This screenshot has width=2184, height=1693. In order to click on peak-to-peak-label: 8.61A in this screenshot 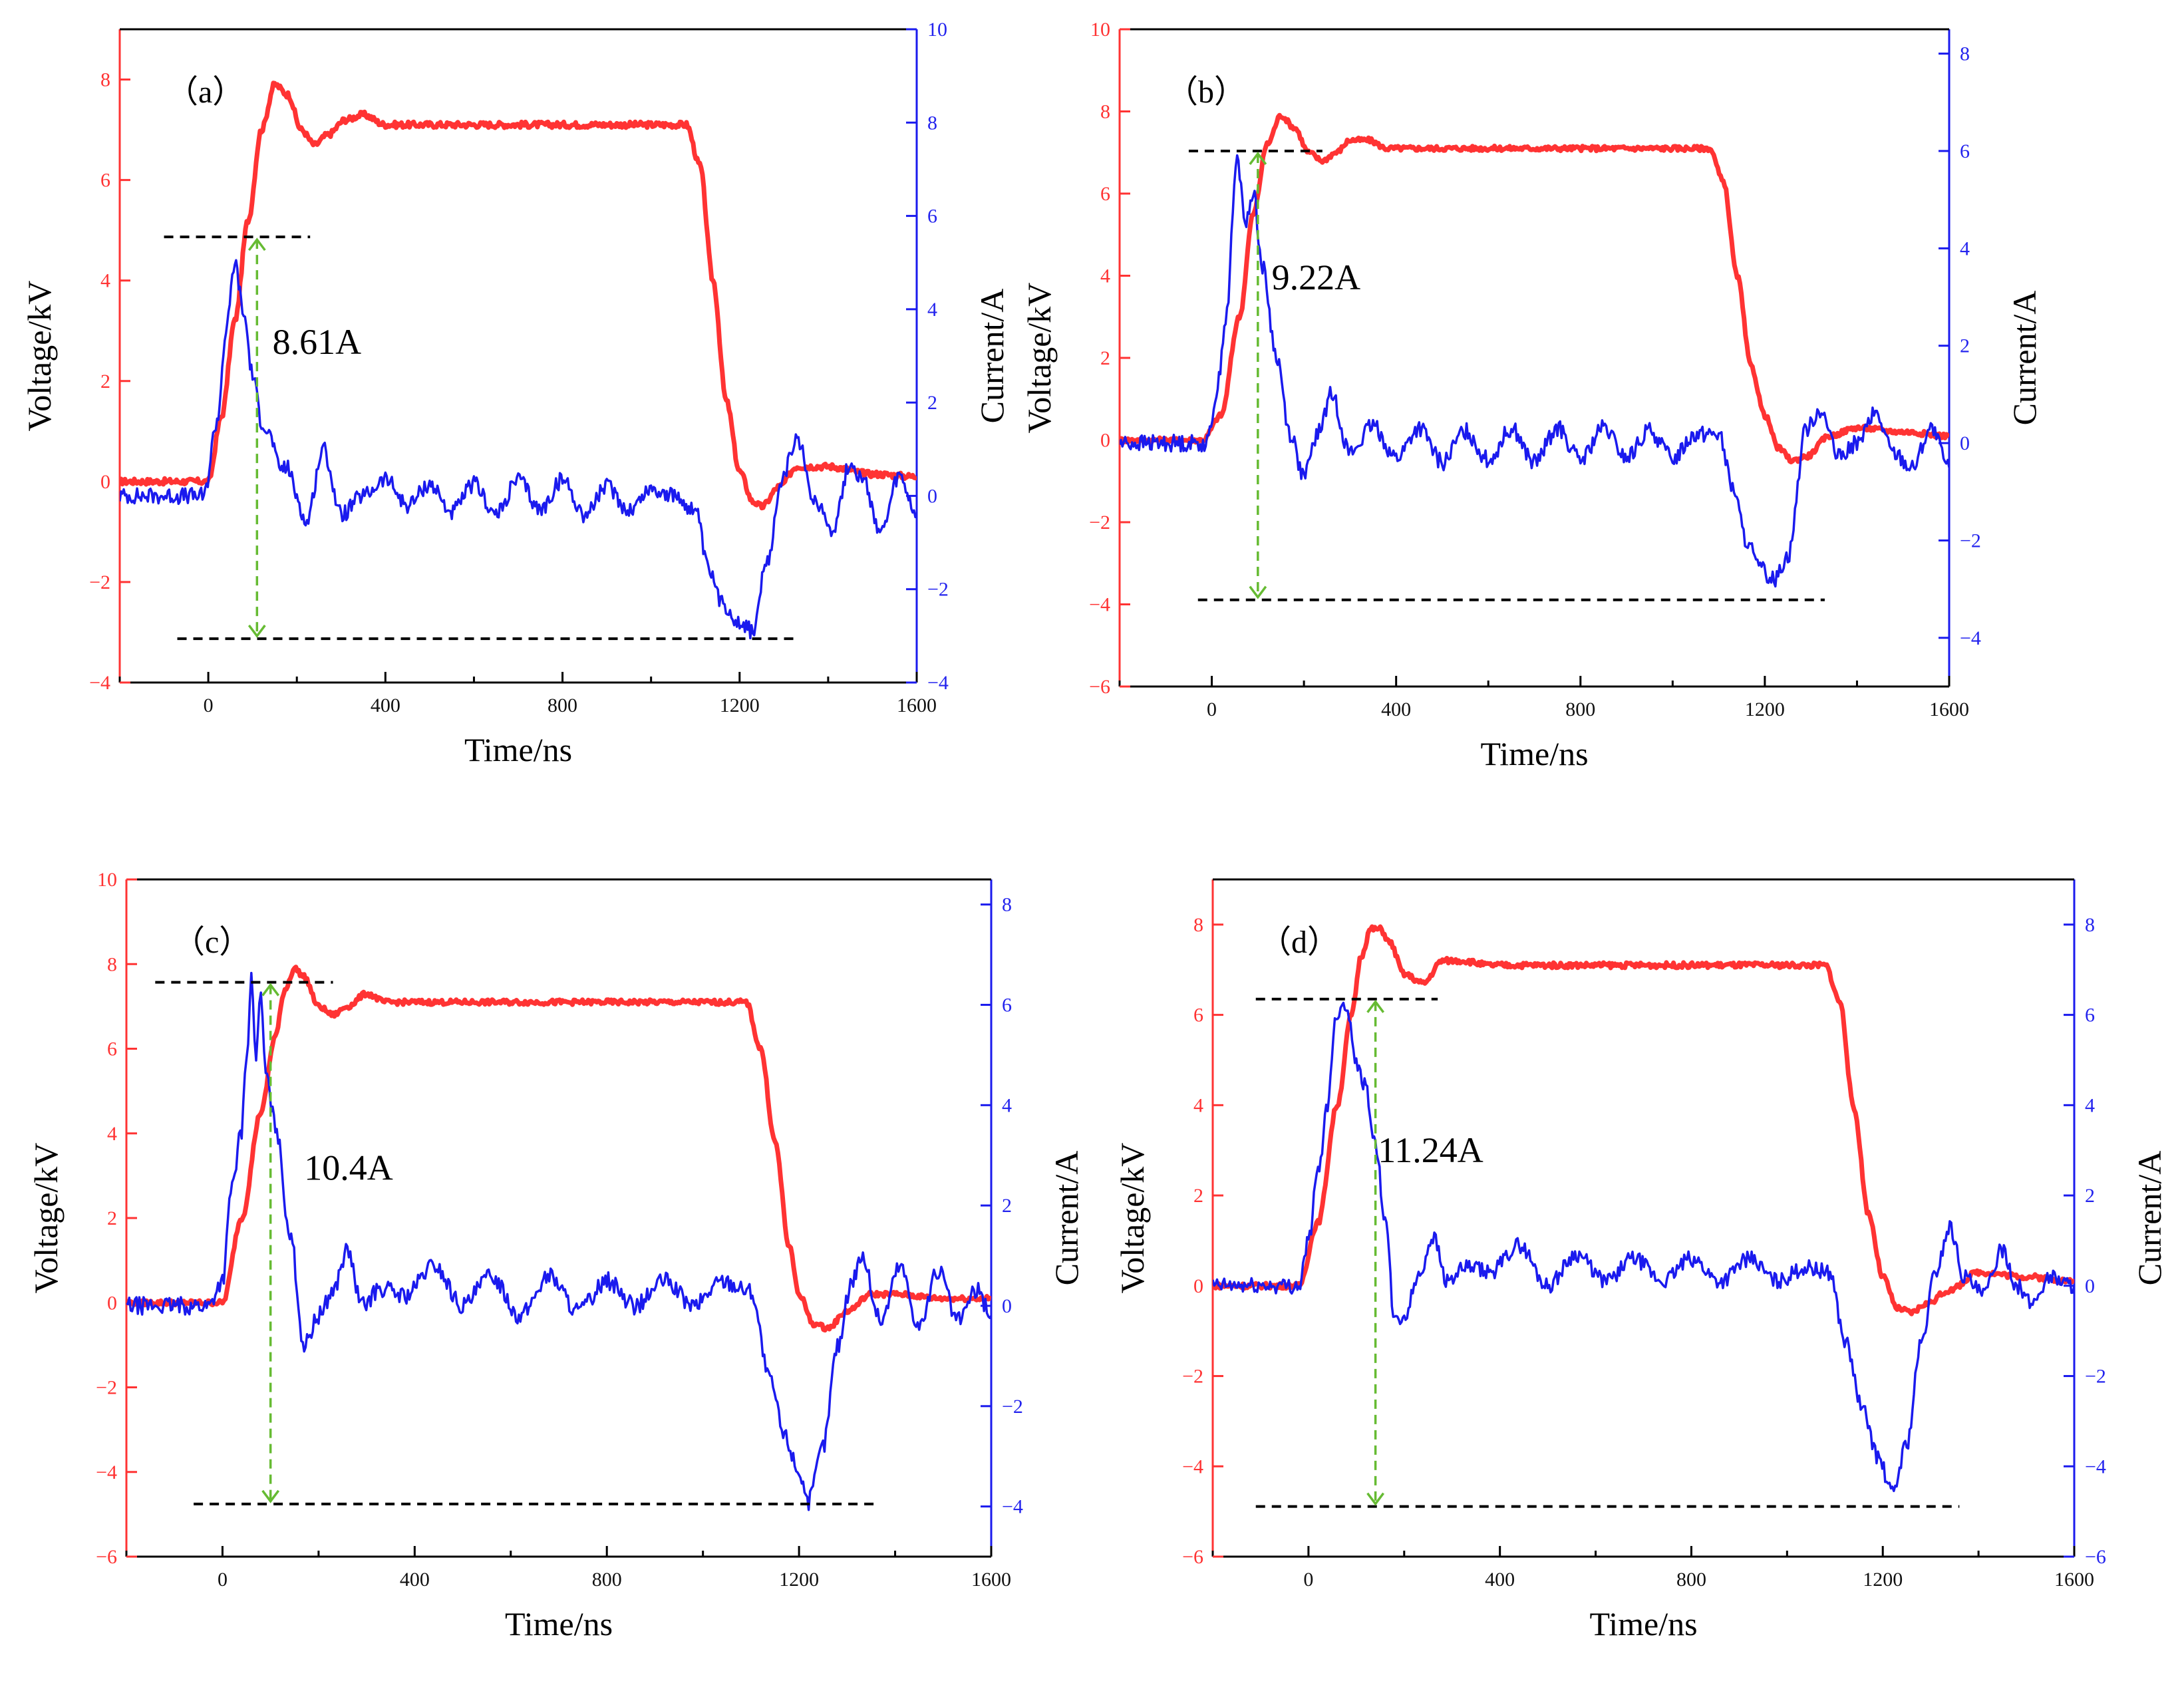, I will do `click(317, 342)`.